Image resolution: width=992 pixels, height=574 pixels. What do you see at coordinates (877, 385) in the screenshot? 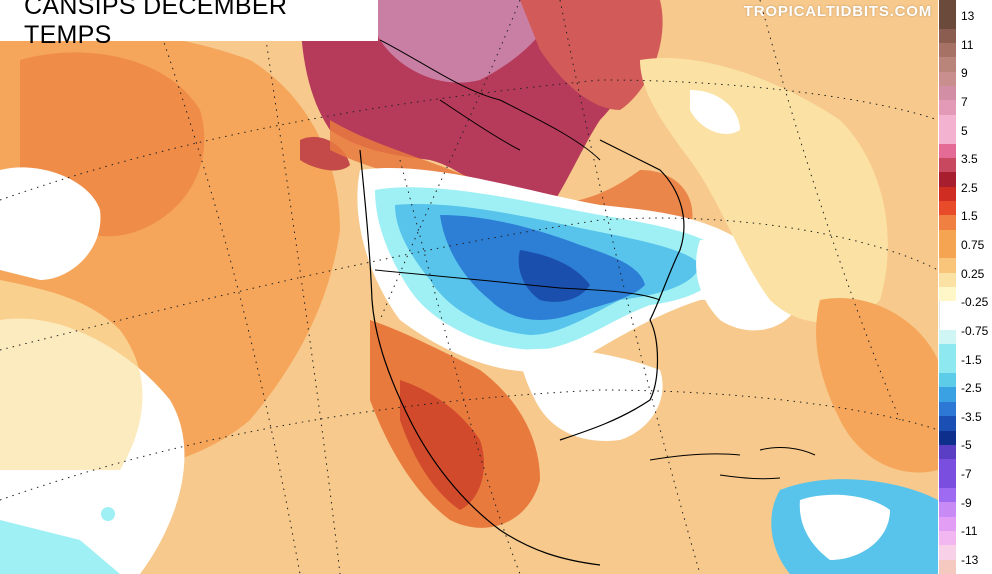
I see `atlantic-warm-east` at bounding box center [877, 385].